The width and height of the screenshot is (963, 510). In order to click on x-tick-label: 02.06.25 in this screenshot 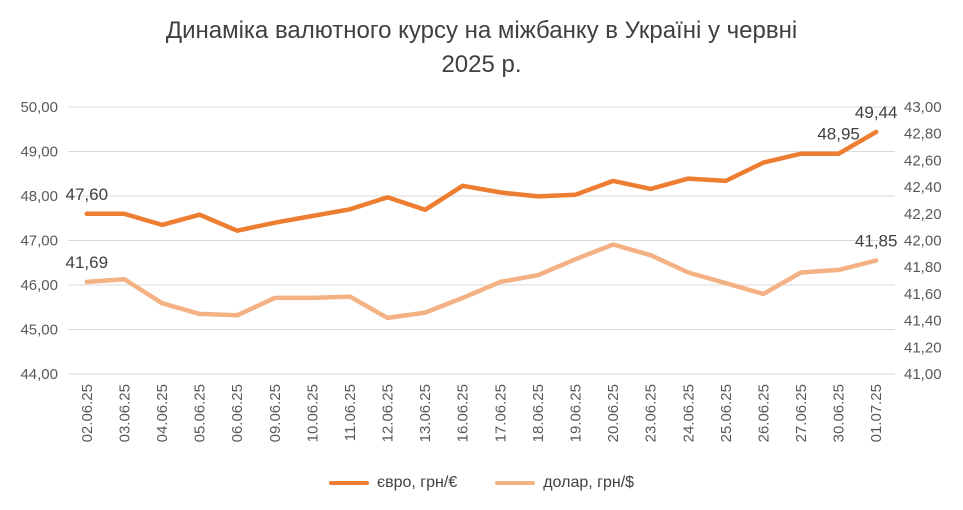, I will do `click(87, 413)`.